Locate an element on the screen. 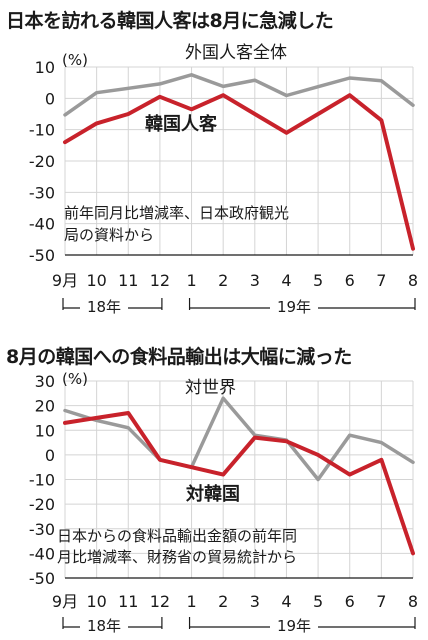 This screenshot has width=428, height=640. y-tick-label: 30 is located at coordinates (45, 381).